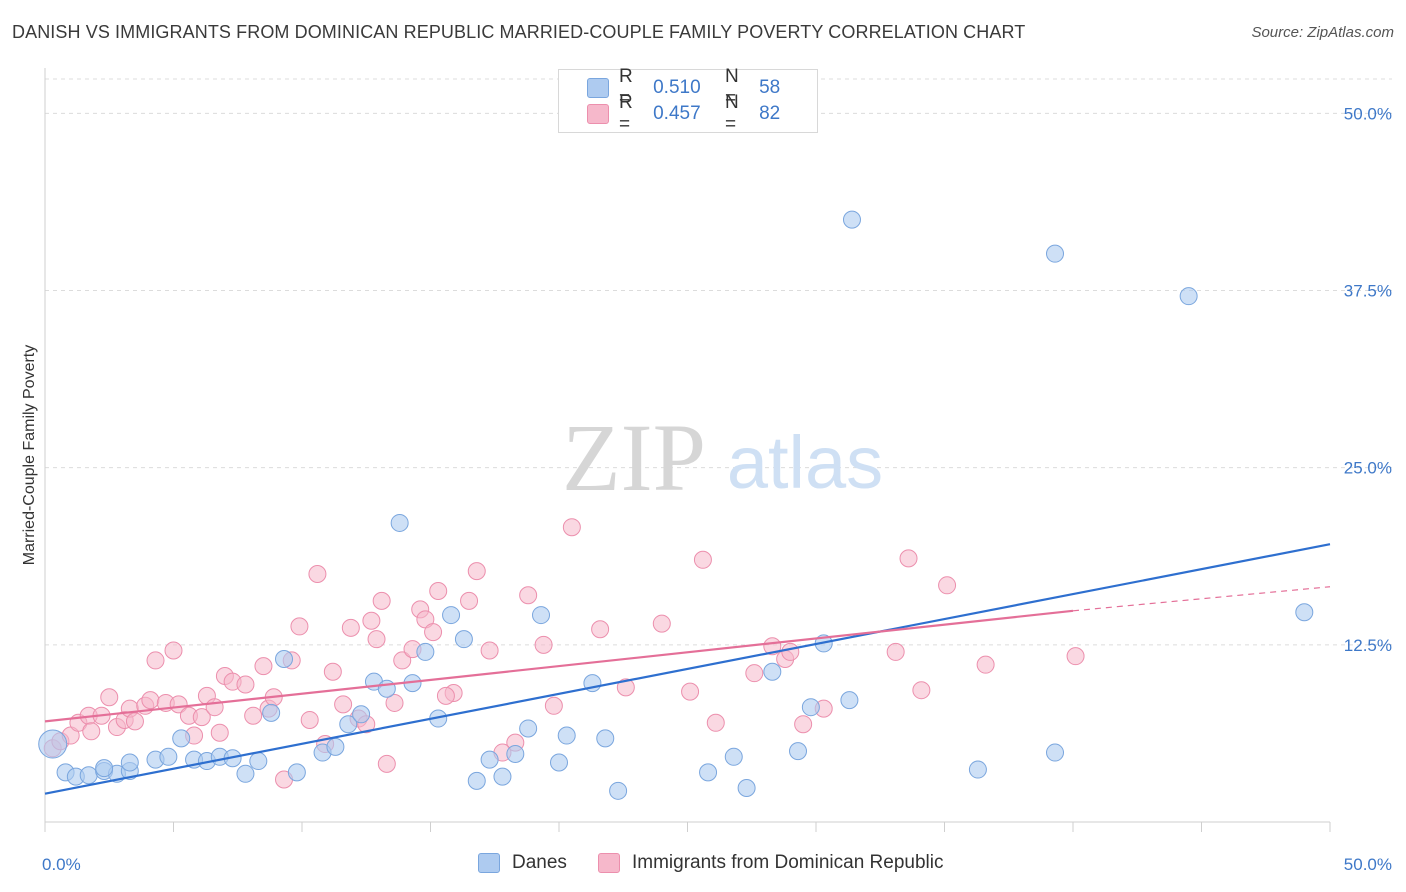  I want to click on y-tick-label-3: 50.0%, so click(1368, 113).